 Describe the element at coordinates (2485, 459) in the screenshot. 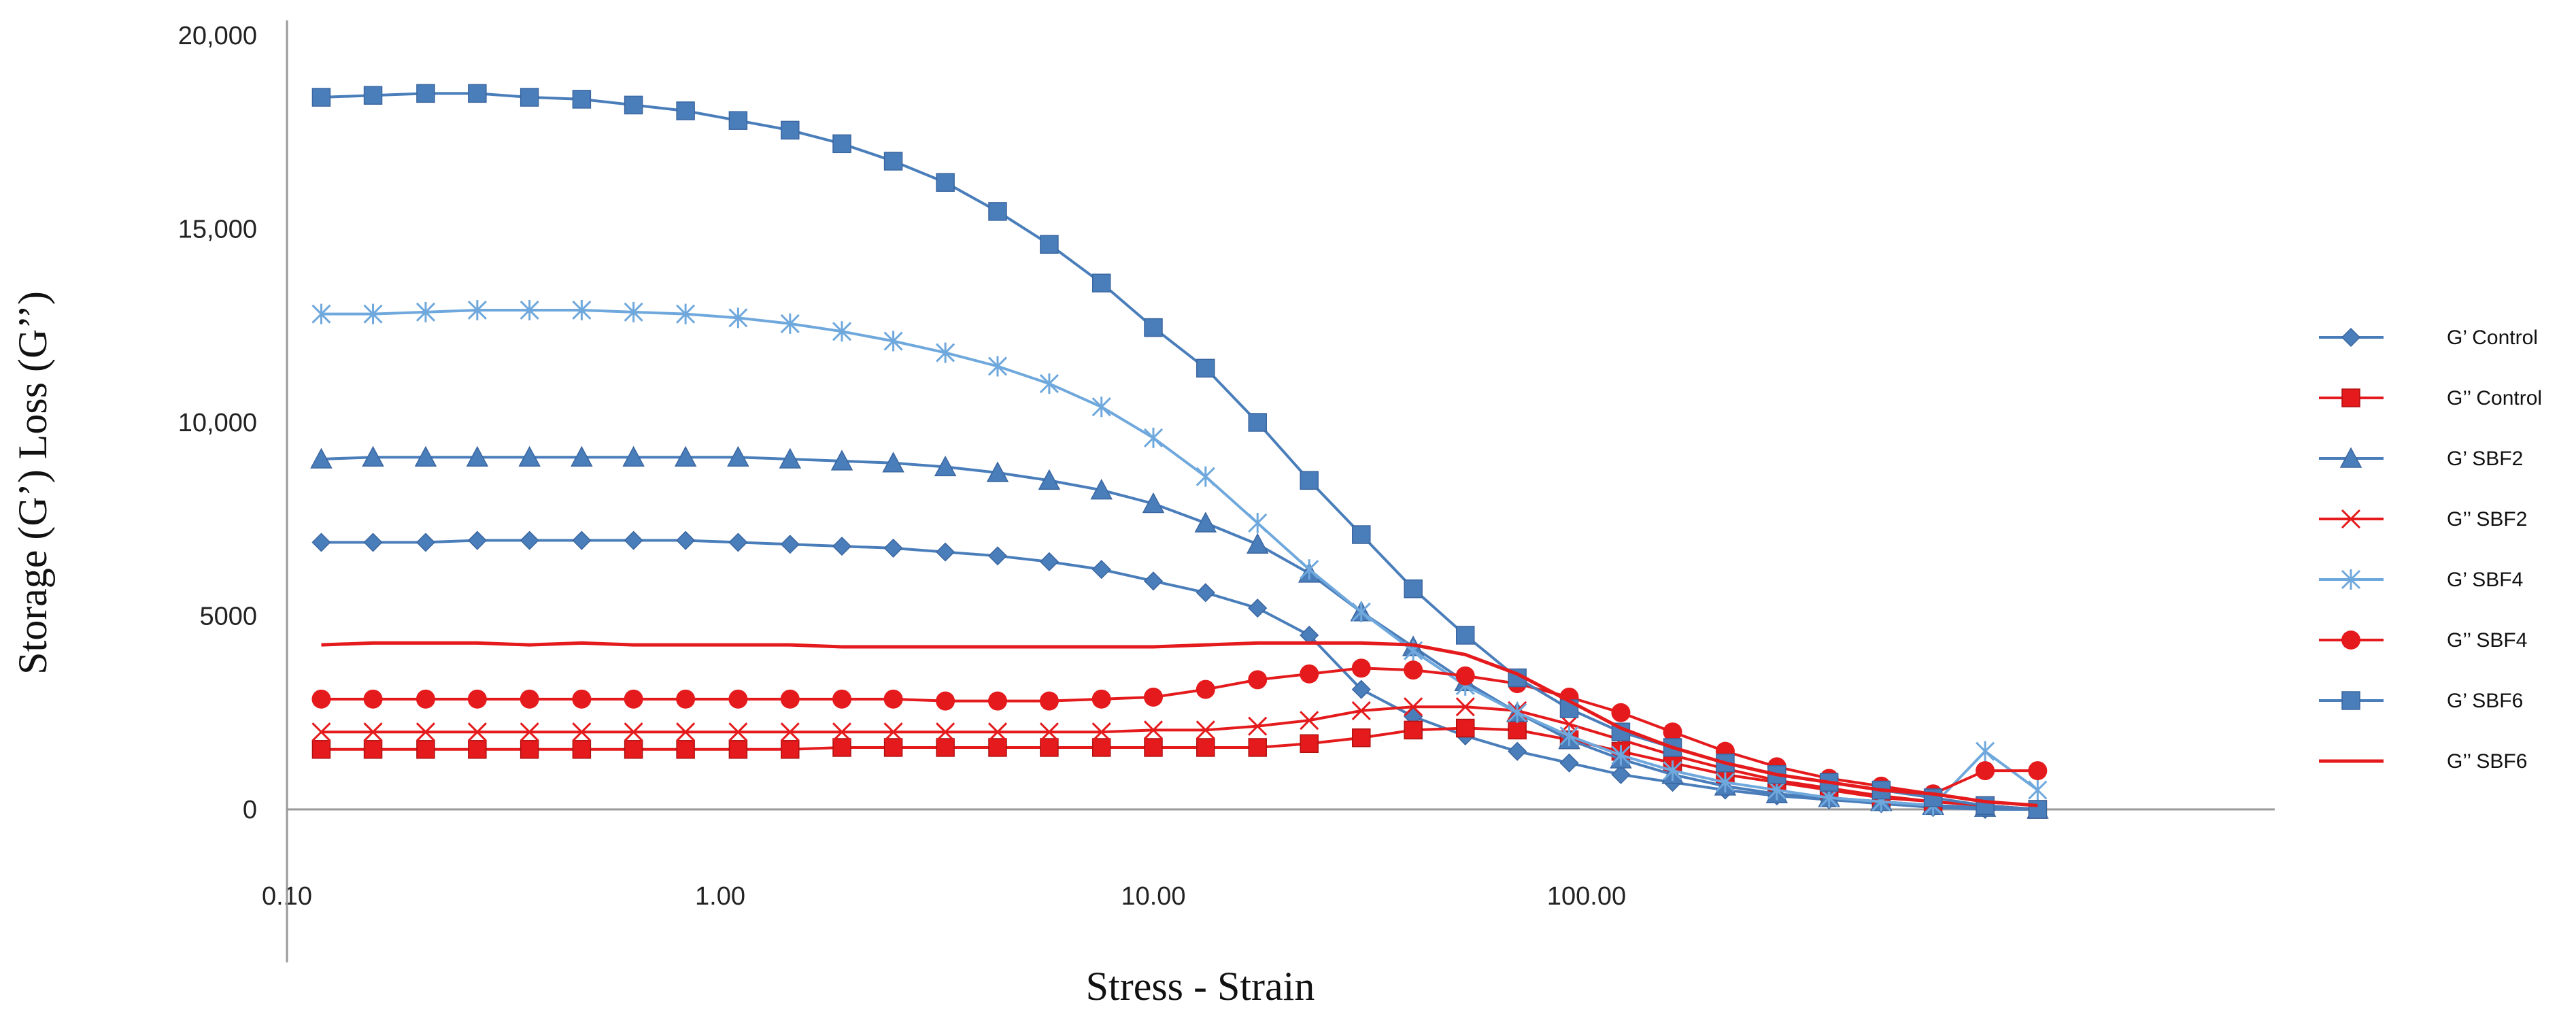

I see `legend-label: G’ SBF2` at that location.